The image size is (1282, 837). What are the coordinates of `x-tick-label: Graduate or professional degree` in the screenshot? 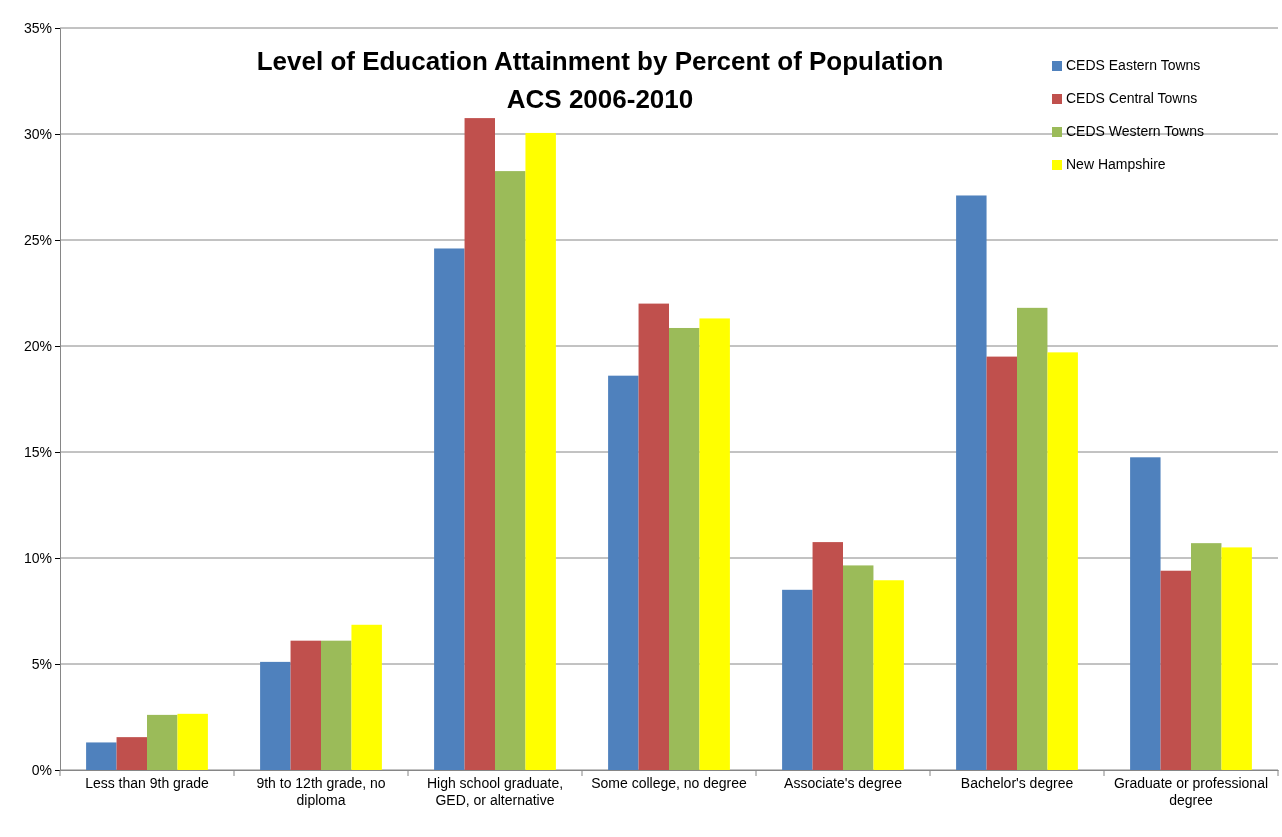 It's located at (1191, 792).